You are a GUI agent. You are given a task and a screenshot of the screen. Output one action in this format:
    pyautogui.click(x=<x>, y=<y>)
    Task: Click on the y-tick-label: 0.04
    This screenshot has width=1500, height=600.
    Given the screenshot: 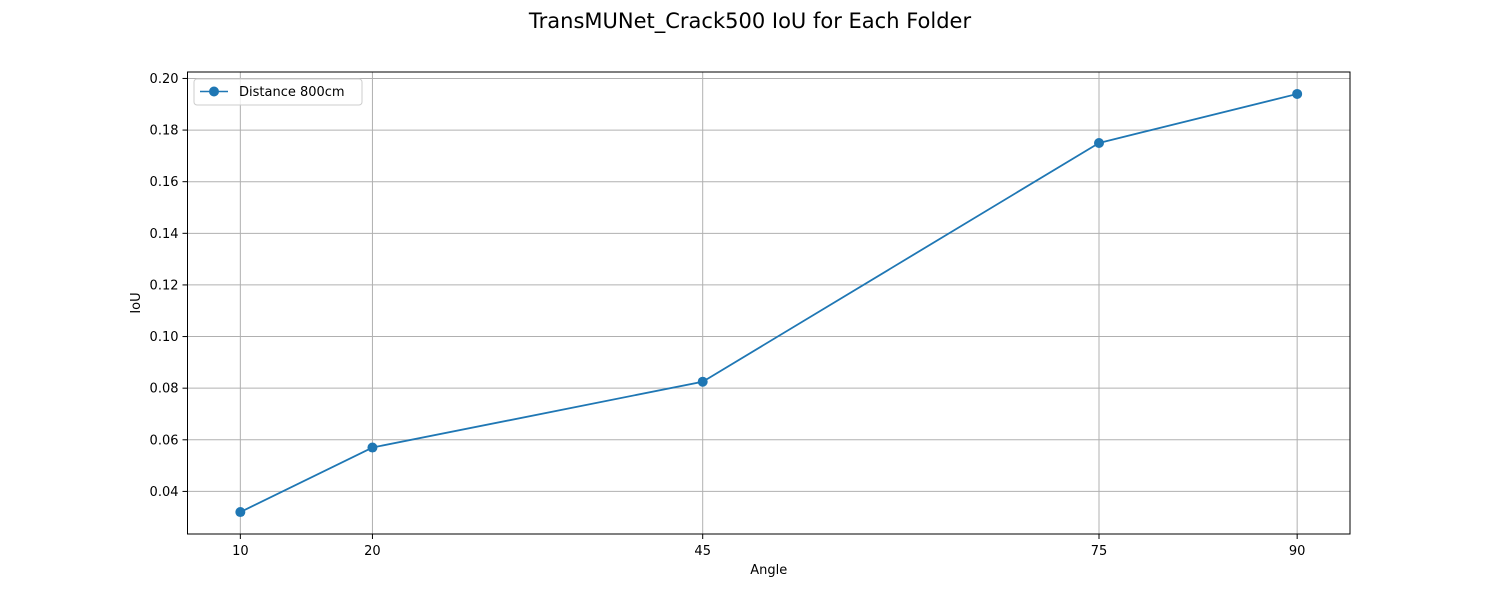 What is the action you would take?
    pyautogui.click(x=164, y=492)
    